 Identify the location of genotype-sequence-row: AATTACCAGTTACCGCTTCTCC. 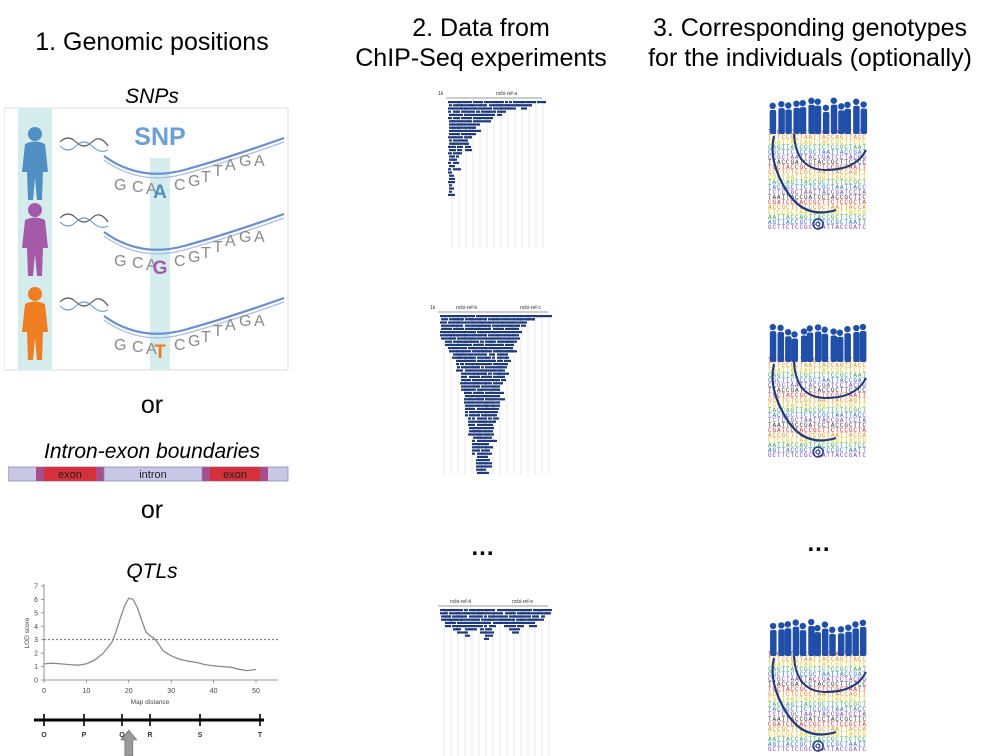
(817, 739).